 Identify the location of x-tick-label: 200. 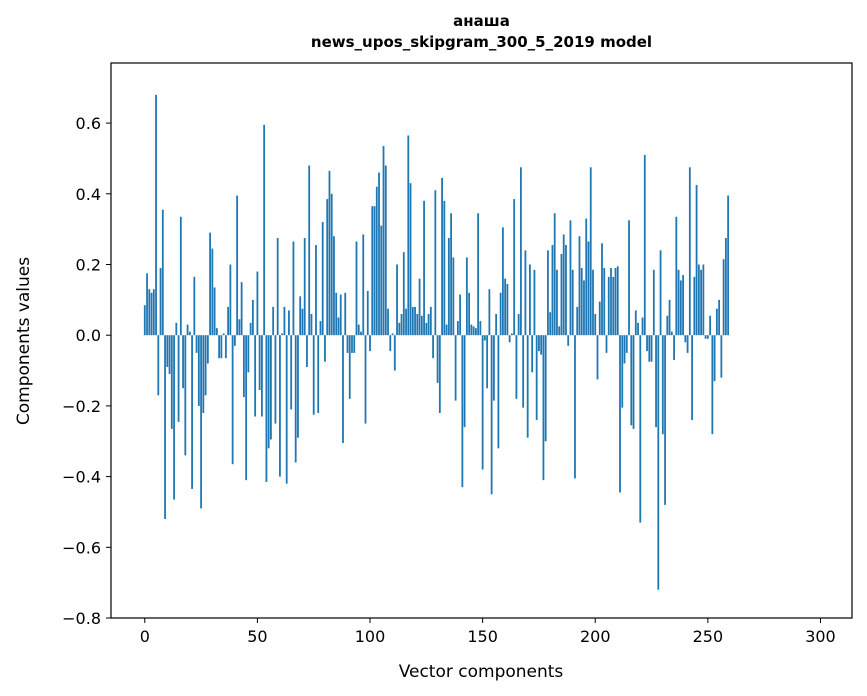
(595, 636).